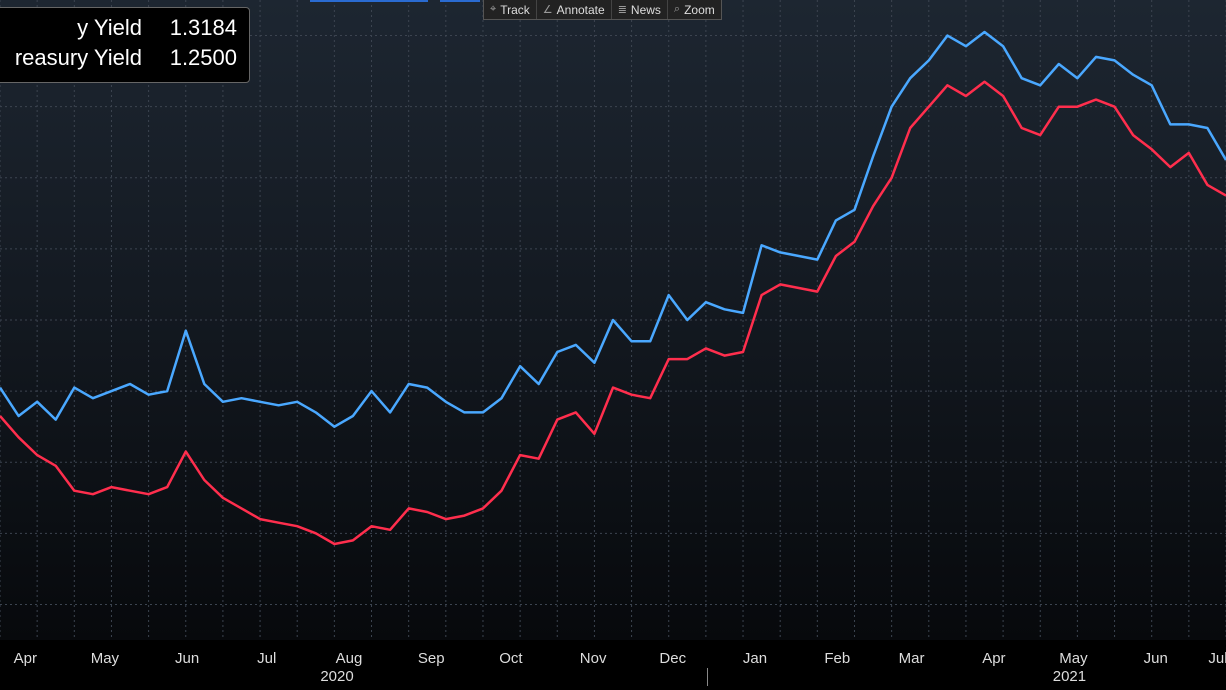 The image size is (1226, 690). I want to click on track-label: Track, so click(515, 9).